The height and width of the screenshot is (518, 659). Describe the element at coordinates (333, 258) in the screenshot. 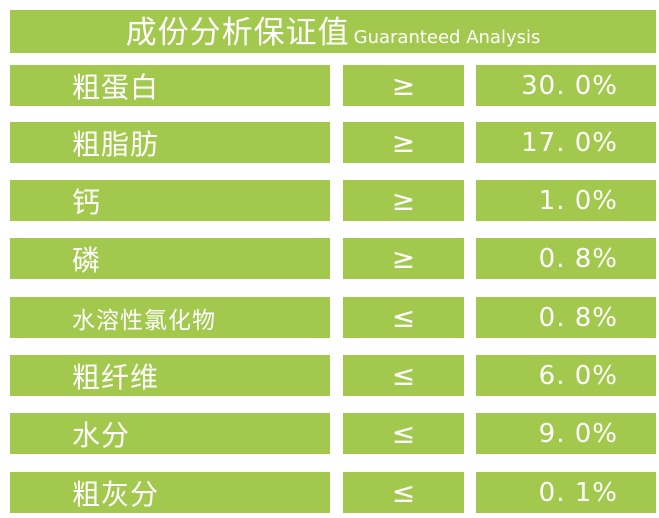

I see `analysis-row-phosphorus: 磷 ≥ 0. 8%` at that location.